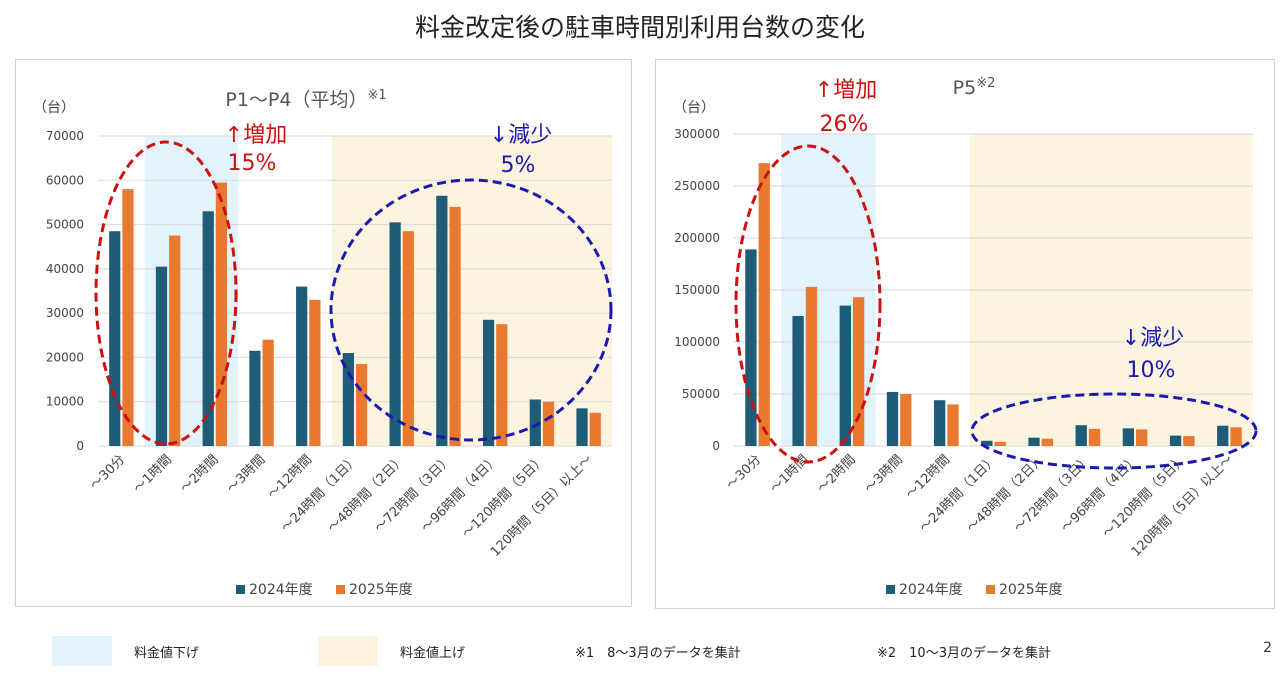 This screenshot has width=1280, height=676. Describe the element at coordinates (433, 653) in the screenshot. I see `price-up-label: 料金値上げ` at that location.